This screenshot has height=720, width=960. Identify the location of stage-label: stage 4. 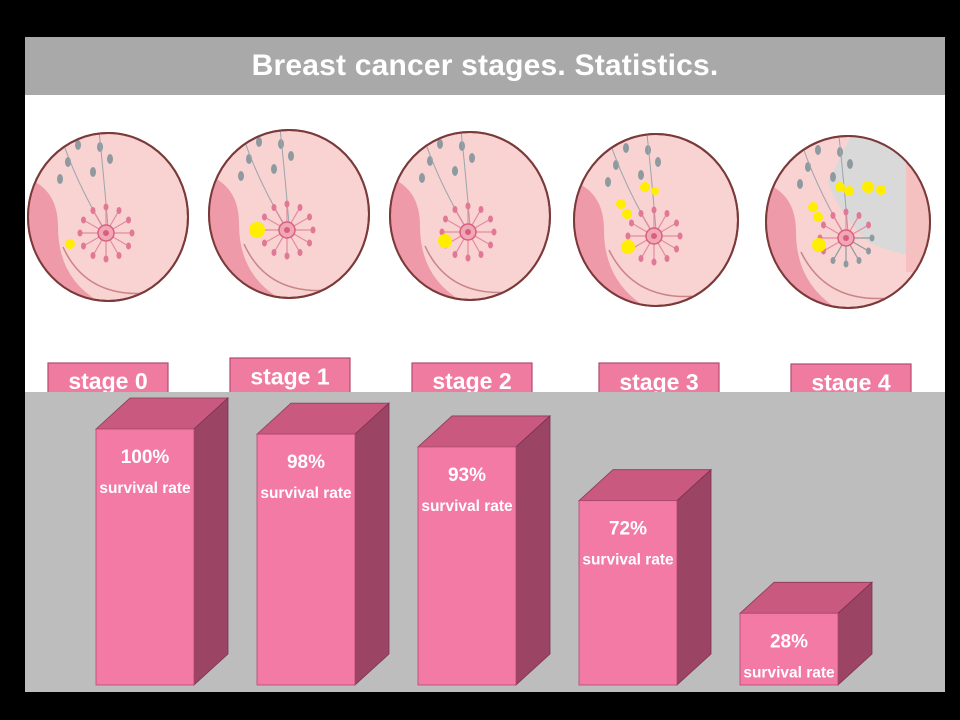
(850, 381).